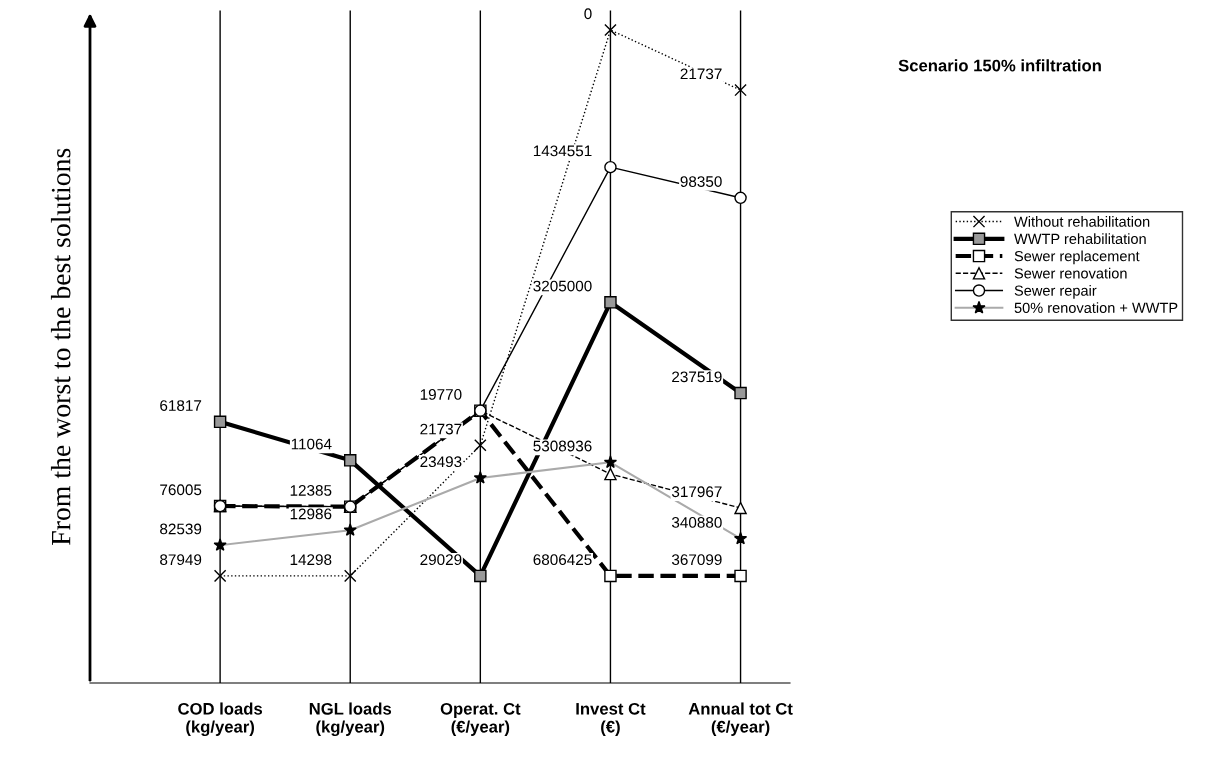 The width and height of the screenshot is (1214, 770). I want to click on annotation: 29029, so click(441, 560).